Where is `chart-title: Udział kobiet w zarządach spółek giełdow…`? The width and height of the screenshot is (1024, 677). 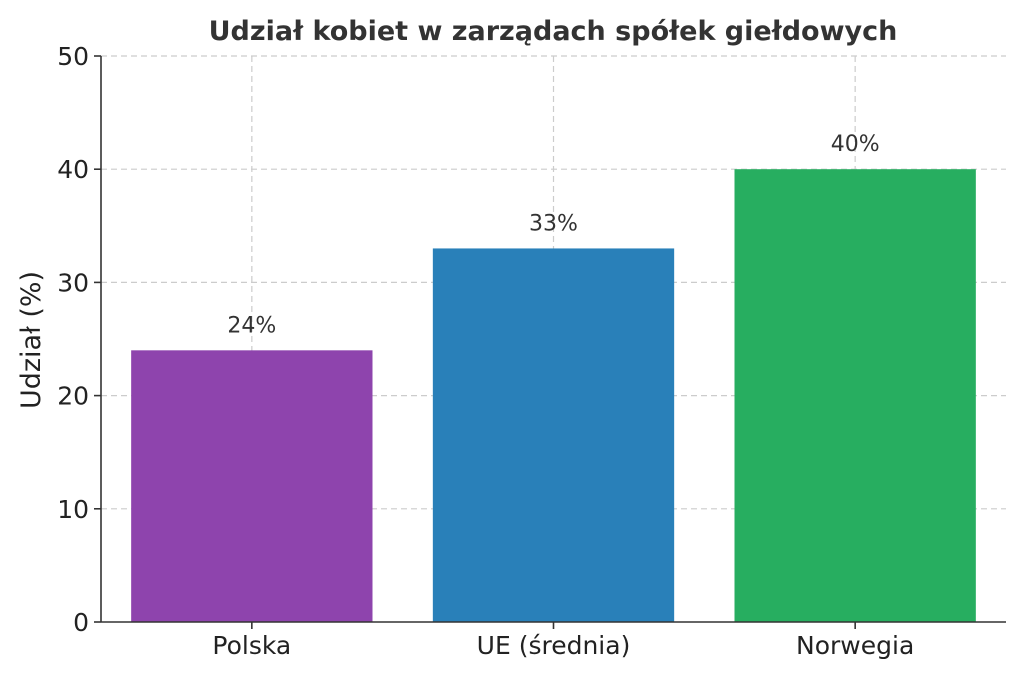 chart-title: Udział kobiet w zarządach spółek giełdow… is located at coordinates (553, 31).